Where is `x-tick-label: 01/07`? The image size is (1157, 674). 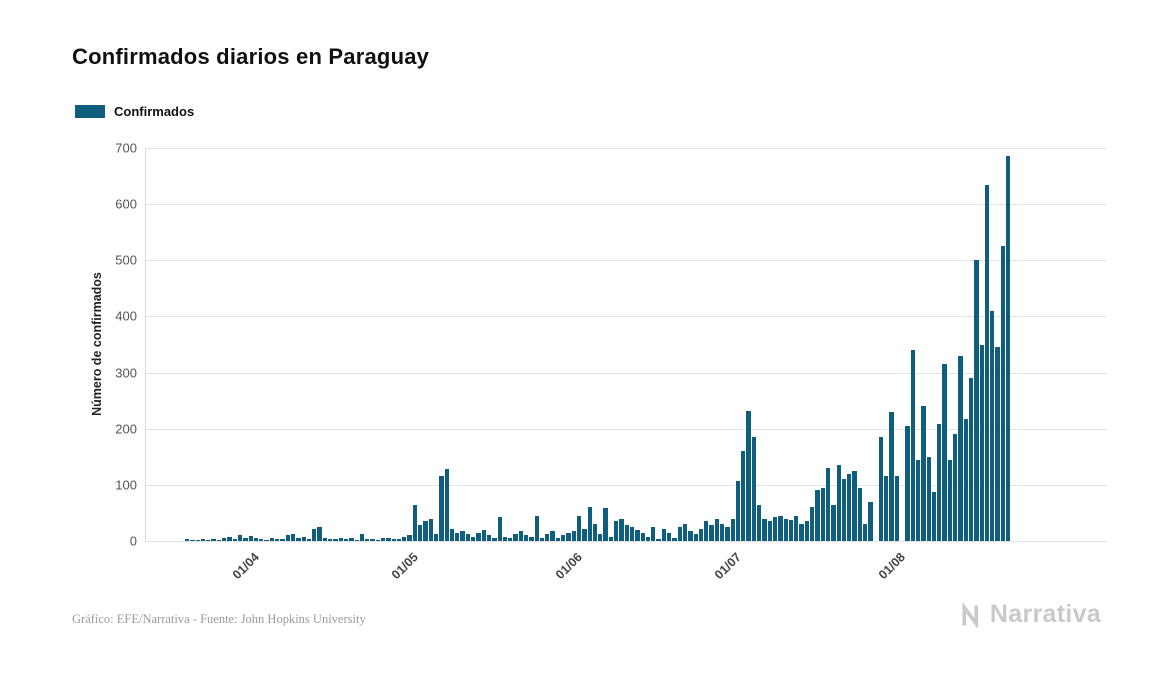 x-tick-label: 01/07 is located at coordinates (727, 566).